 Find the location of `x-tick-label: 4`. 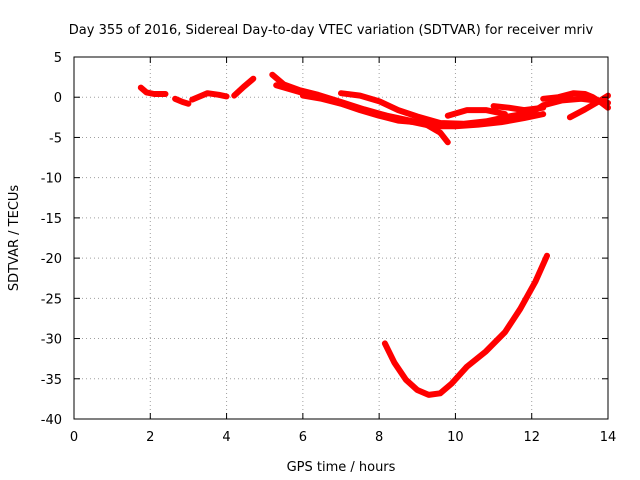

x-tick-label: 4 is located at coordinates (226, 437).